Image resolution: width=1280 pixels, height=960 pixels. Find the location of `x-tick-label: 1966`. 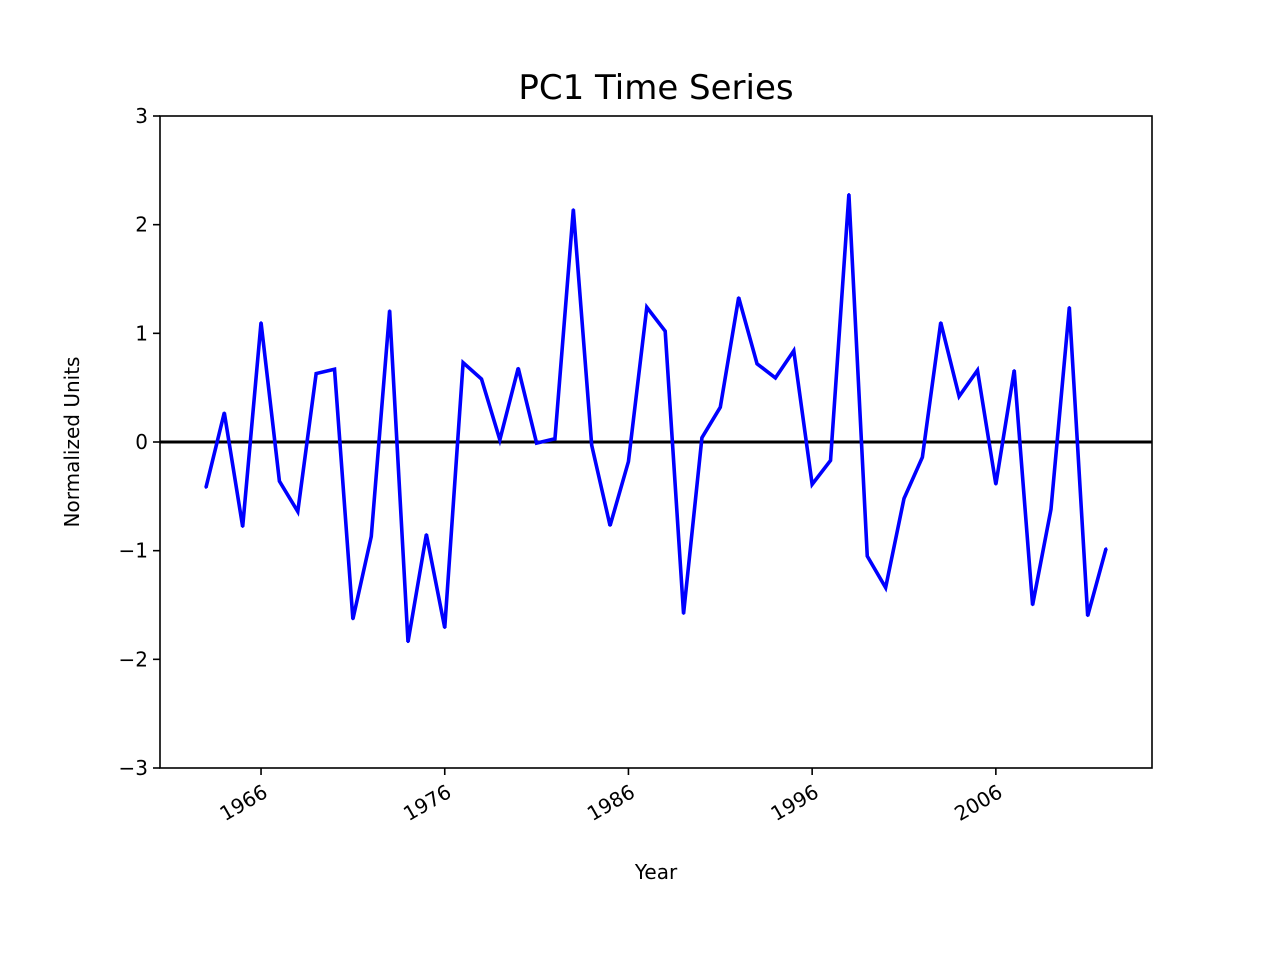

x-tick-label: 1966 is located at coordinates (243, 803).